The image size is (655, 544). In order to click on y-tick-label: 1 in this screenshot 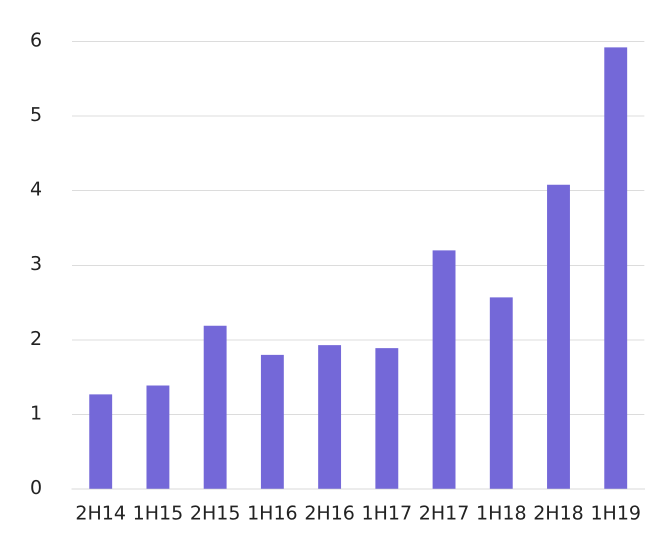, I will do `click(36, 413)`.